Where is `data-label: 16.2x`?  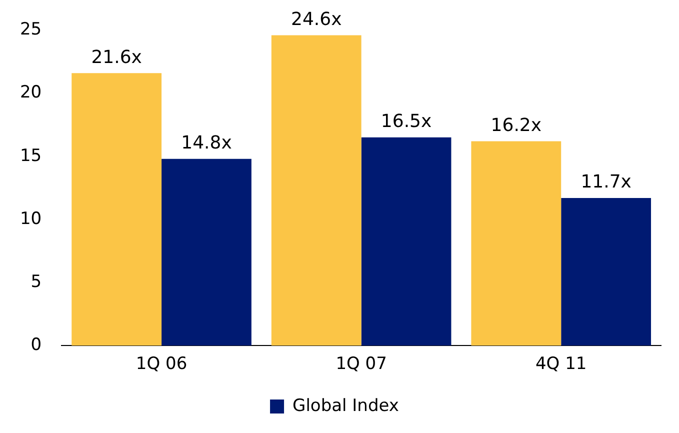 data-label: 16.2x is located at coordinates (516, 125).